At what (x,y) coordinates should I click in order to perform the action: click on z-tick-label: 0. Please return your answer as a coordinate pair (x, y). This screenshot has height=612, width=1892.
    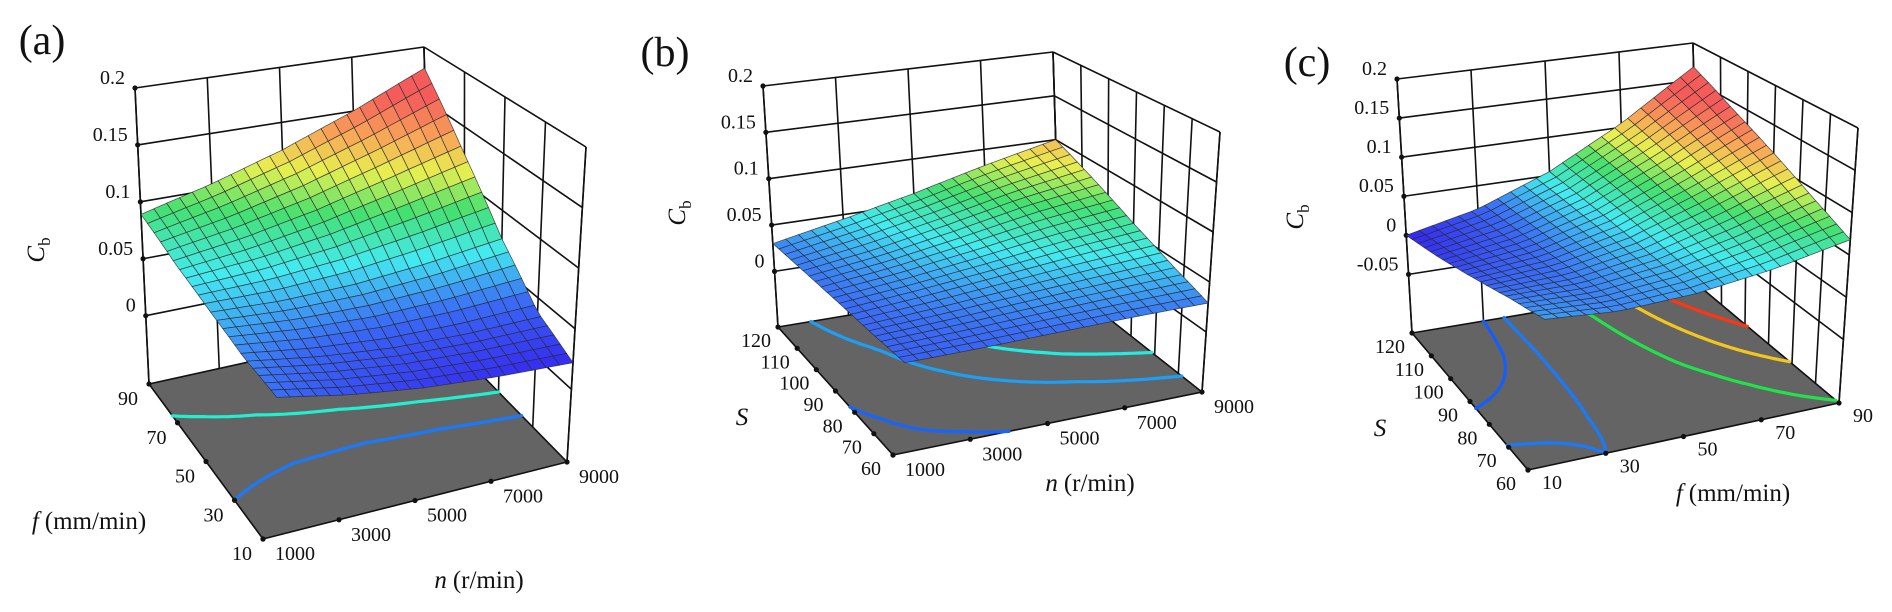
    Looking at the image, I should click on (760, 261).